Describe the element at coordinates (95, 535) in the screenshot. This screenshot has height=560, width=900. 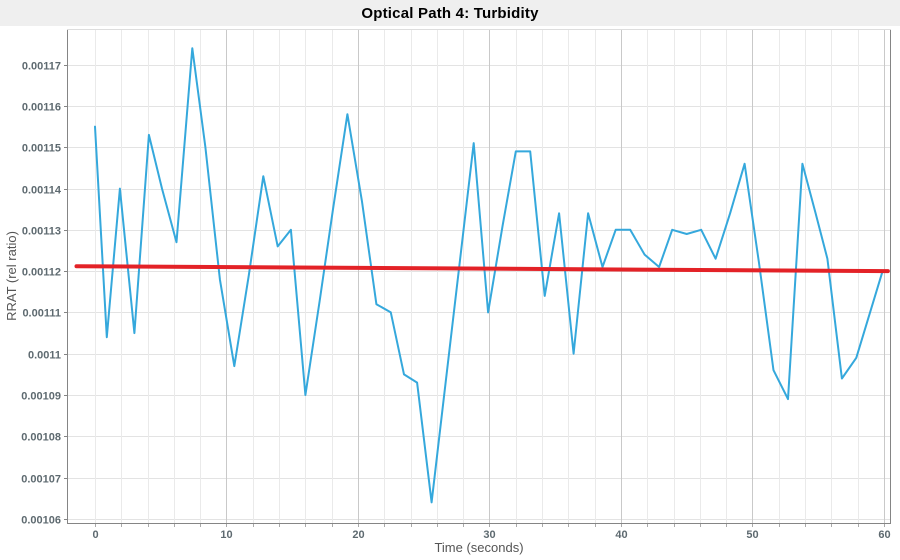
I see `x-tick-label: 0` at that location.